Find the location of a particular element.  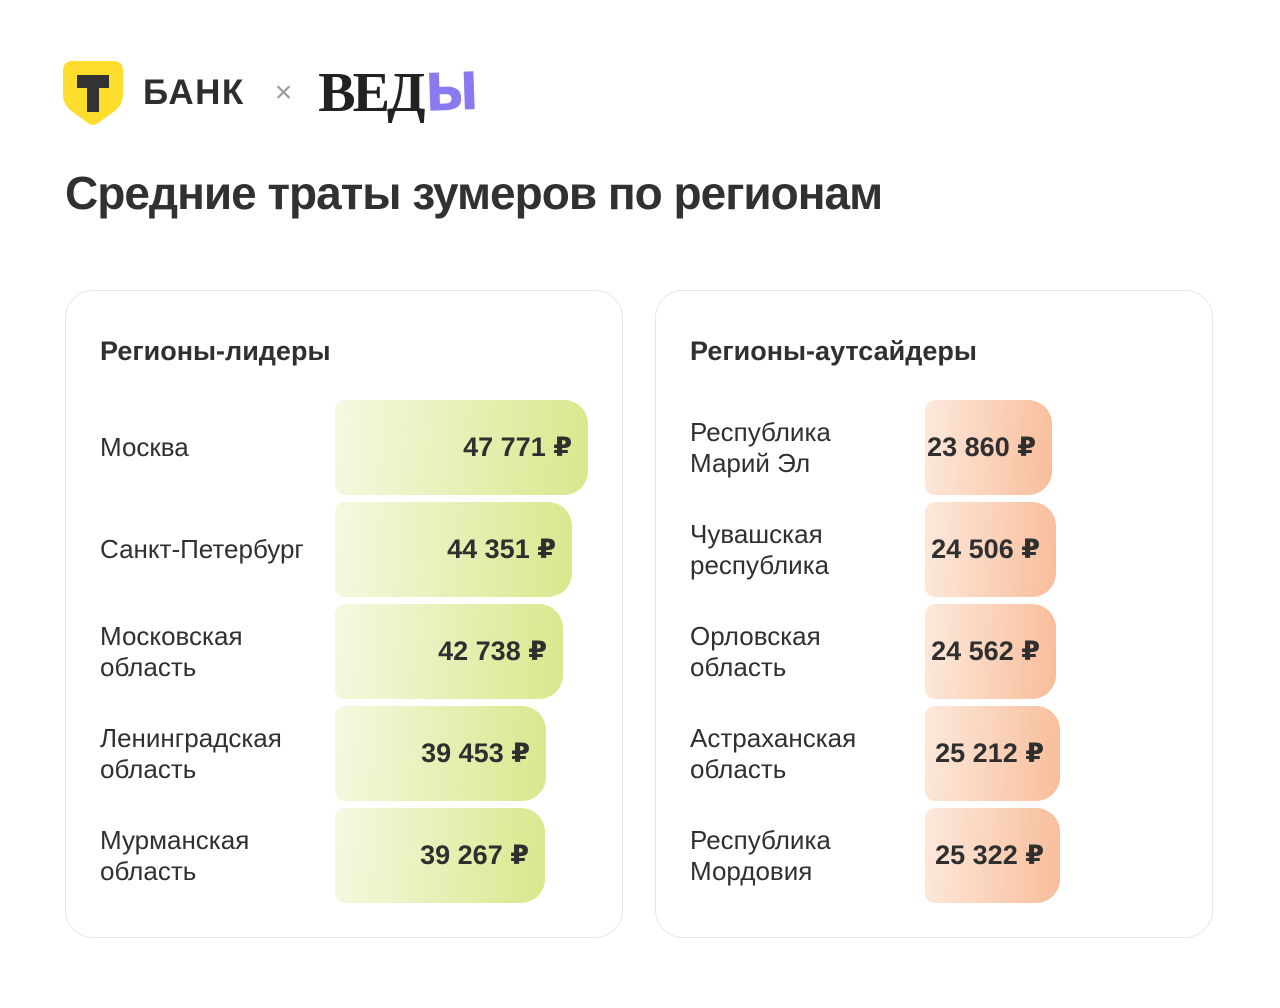

chart-row: Орловская область 24 562 ₽ is located at coordinates (934, 651).